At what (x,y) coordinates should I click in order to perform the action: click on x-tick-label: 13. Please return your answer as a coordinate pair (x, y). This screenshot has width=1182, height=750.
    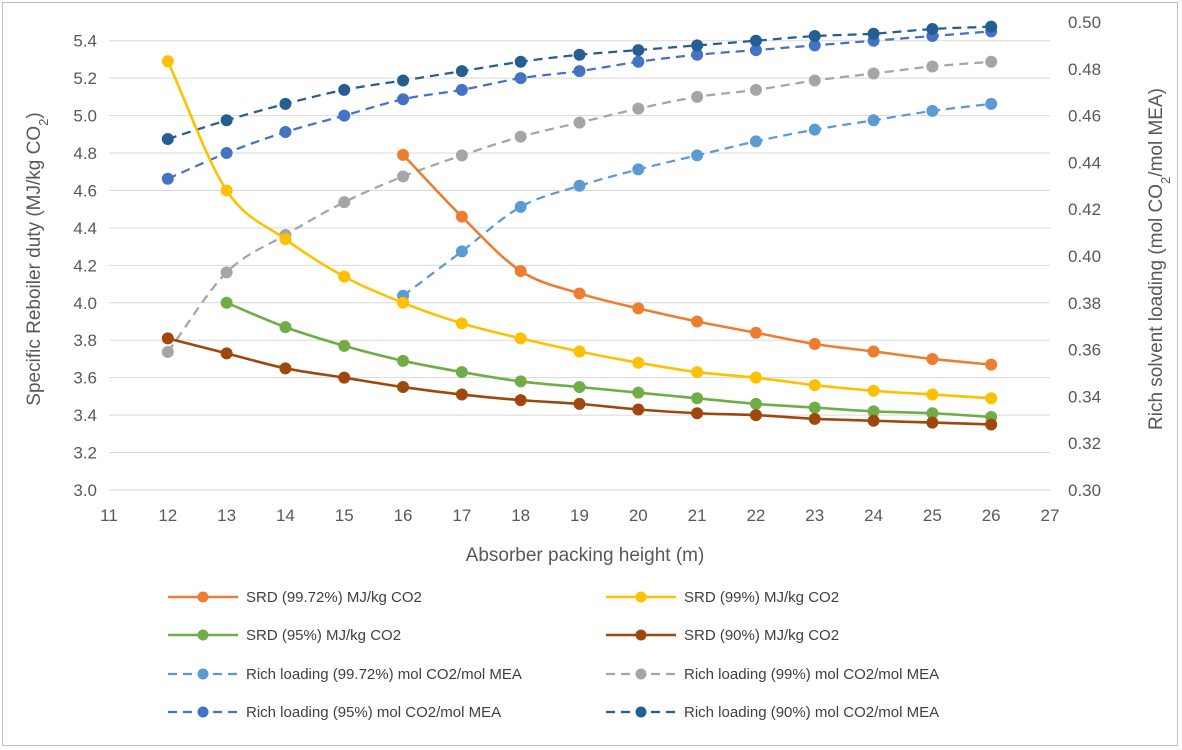
    Looking at the image, I should click on (226, 515).